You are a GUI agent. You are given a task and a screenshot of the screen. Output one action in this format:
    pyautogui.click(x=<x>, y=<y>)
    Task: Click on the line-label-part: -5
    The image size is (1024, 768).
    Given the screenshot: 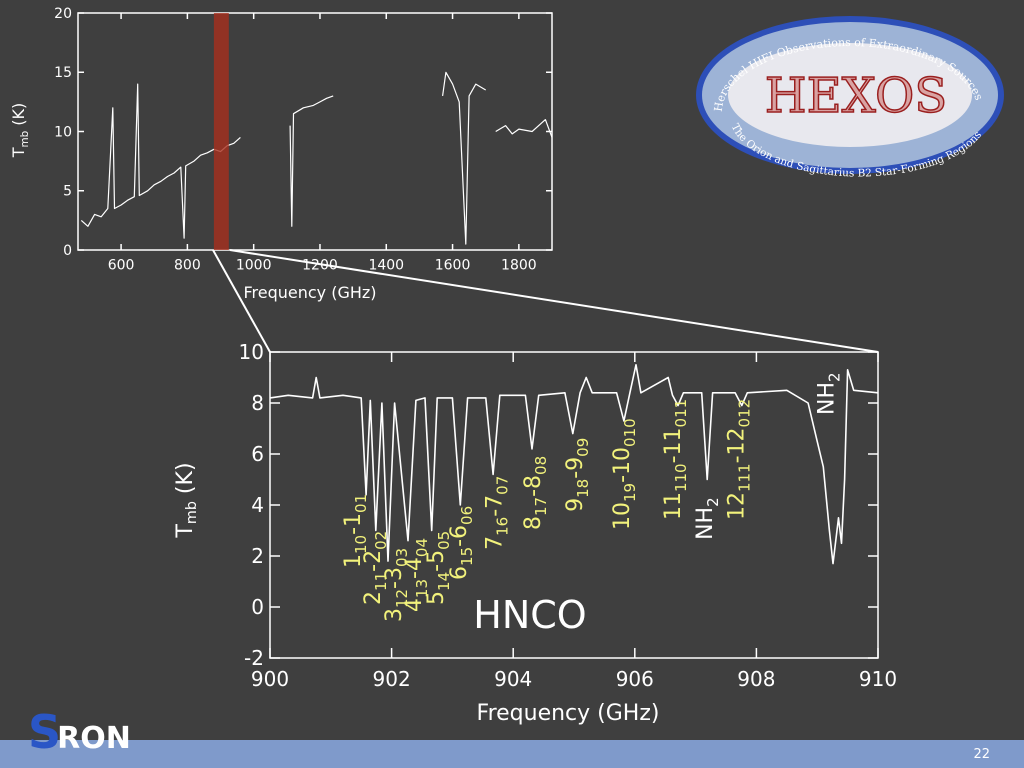 What is the action you would take?
    pyautogui.click(x=436, y=561)
    